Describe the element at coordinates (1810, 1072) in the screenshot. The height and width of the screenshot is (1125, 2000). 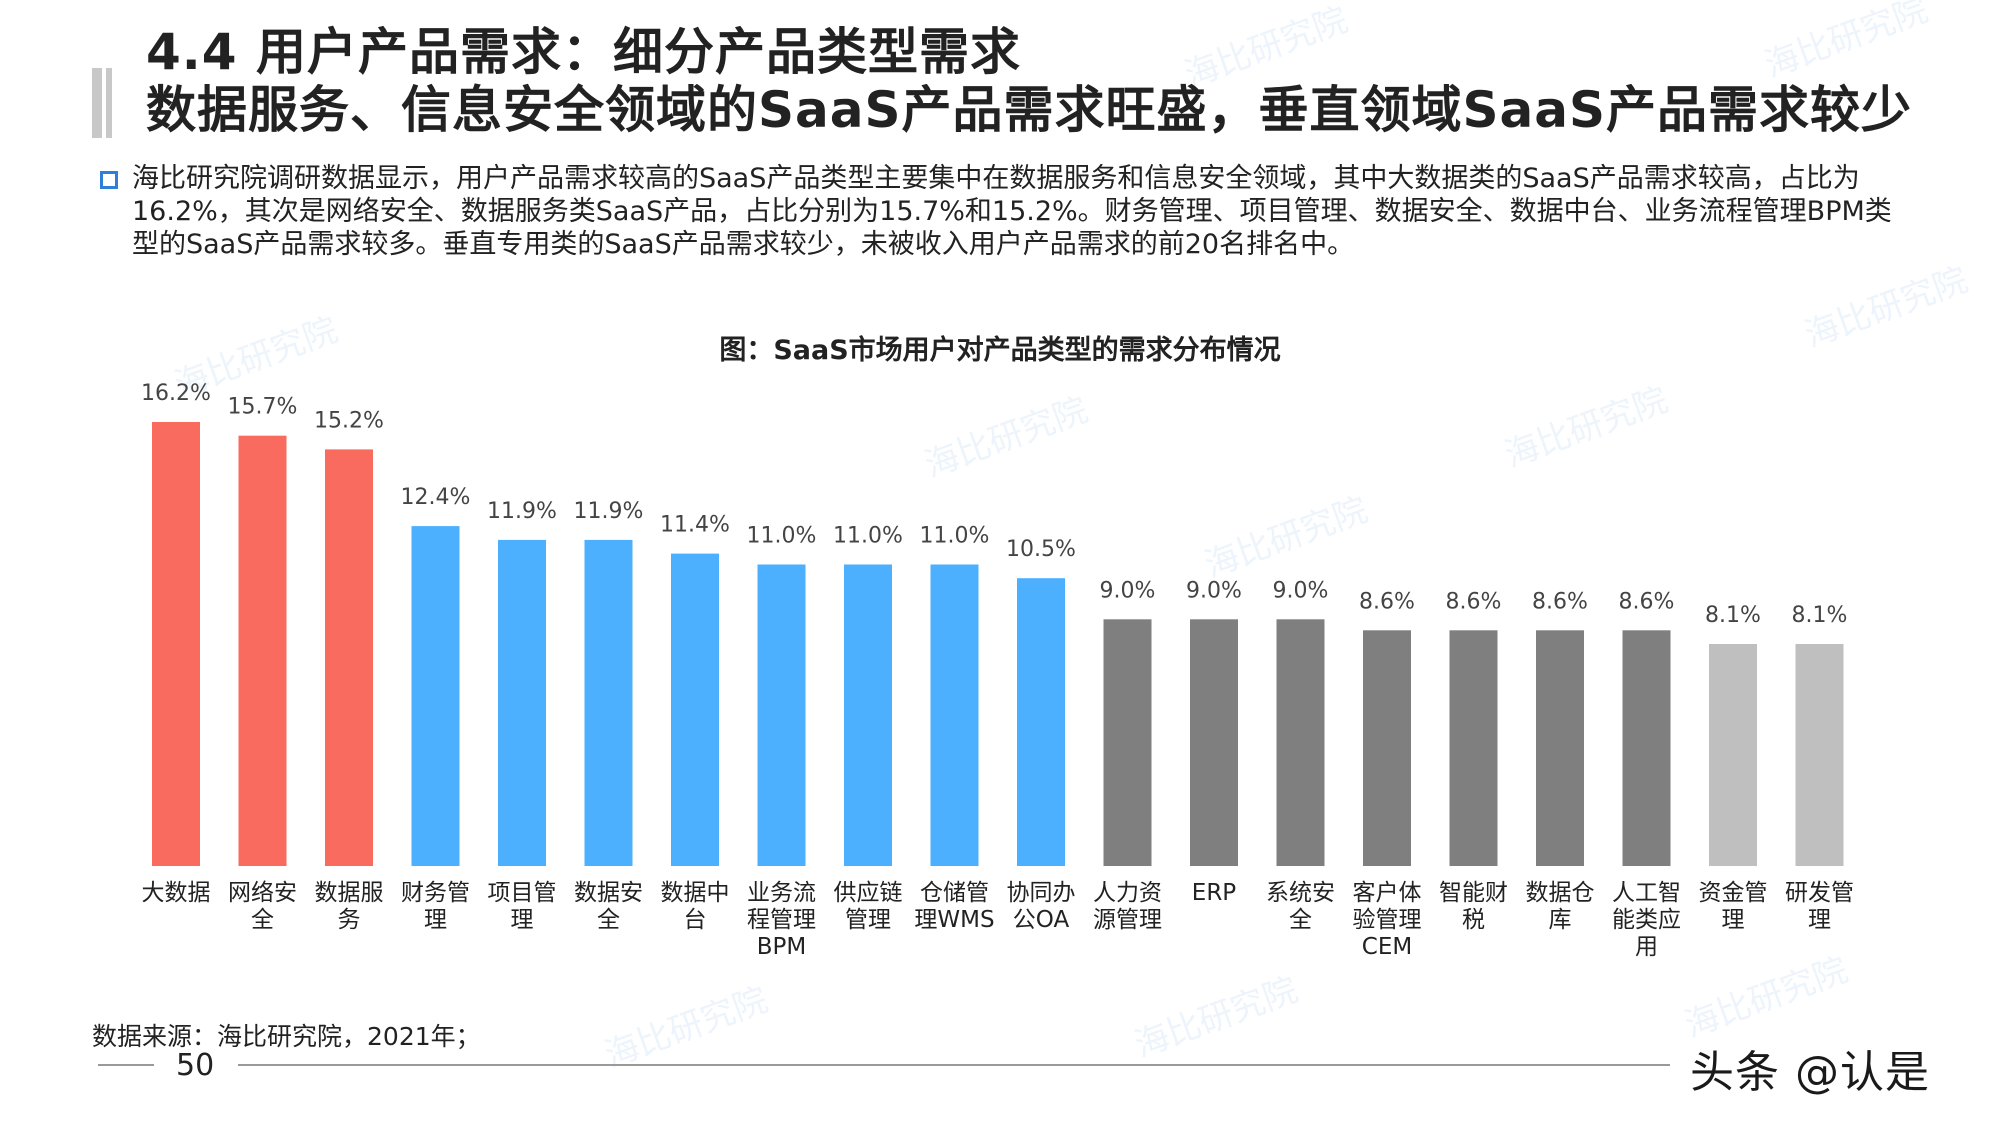
I see `brand-watermark: 头条 @认是` at that location.